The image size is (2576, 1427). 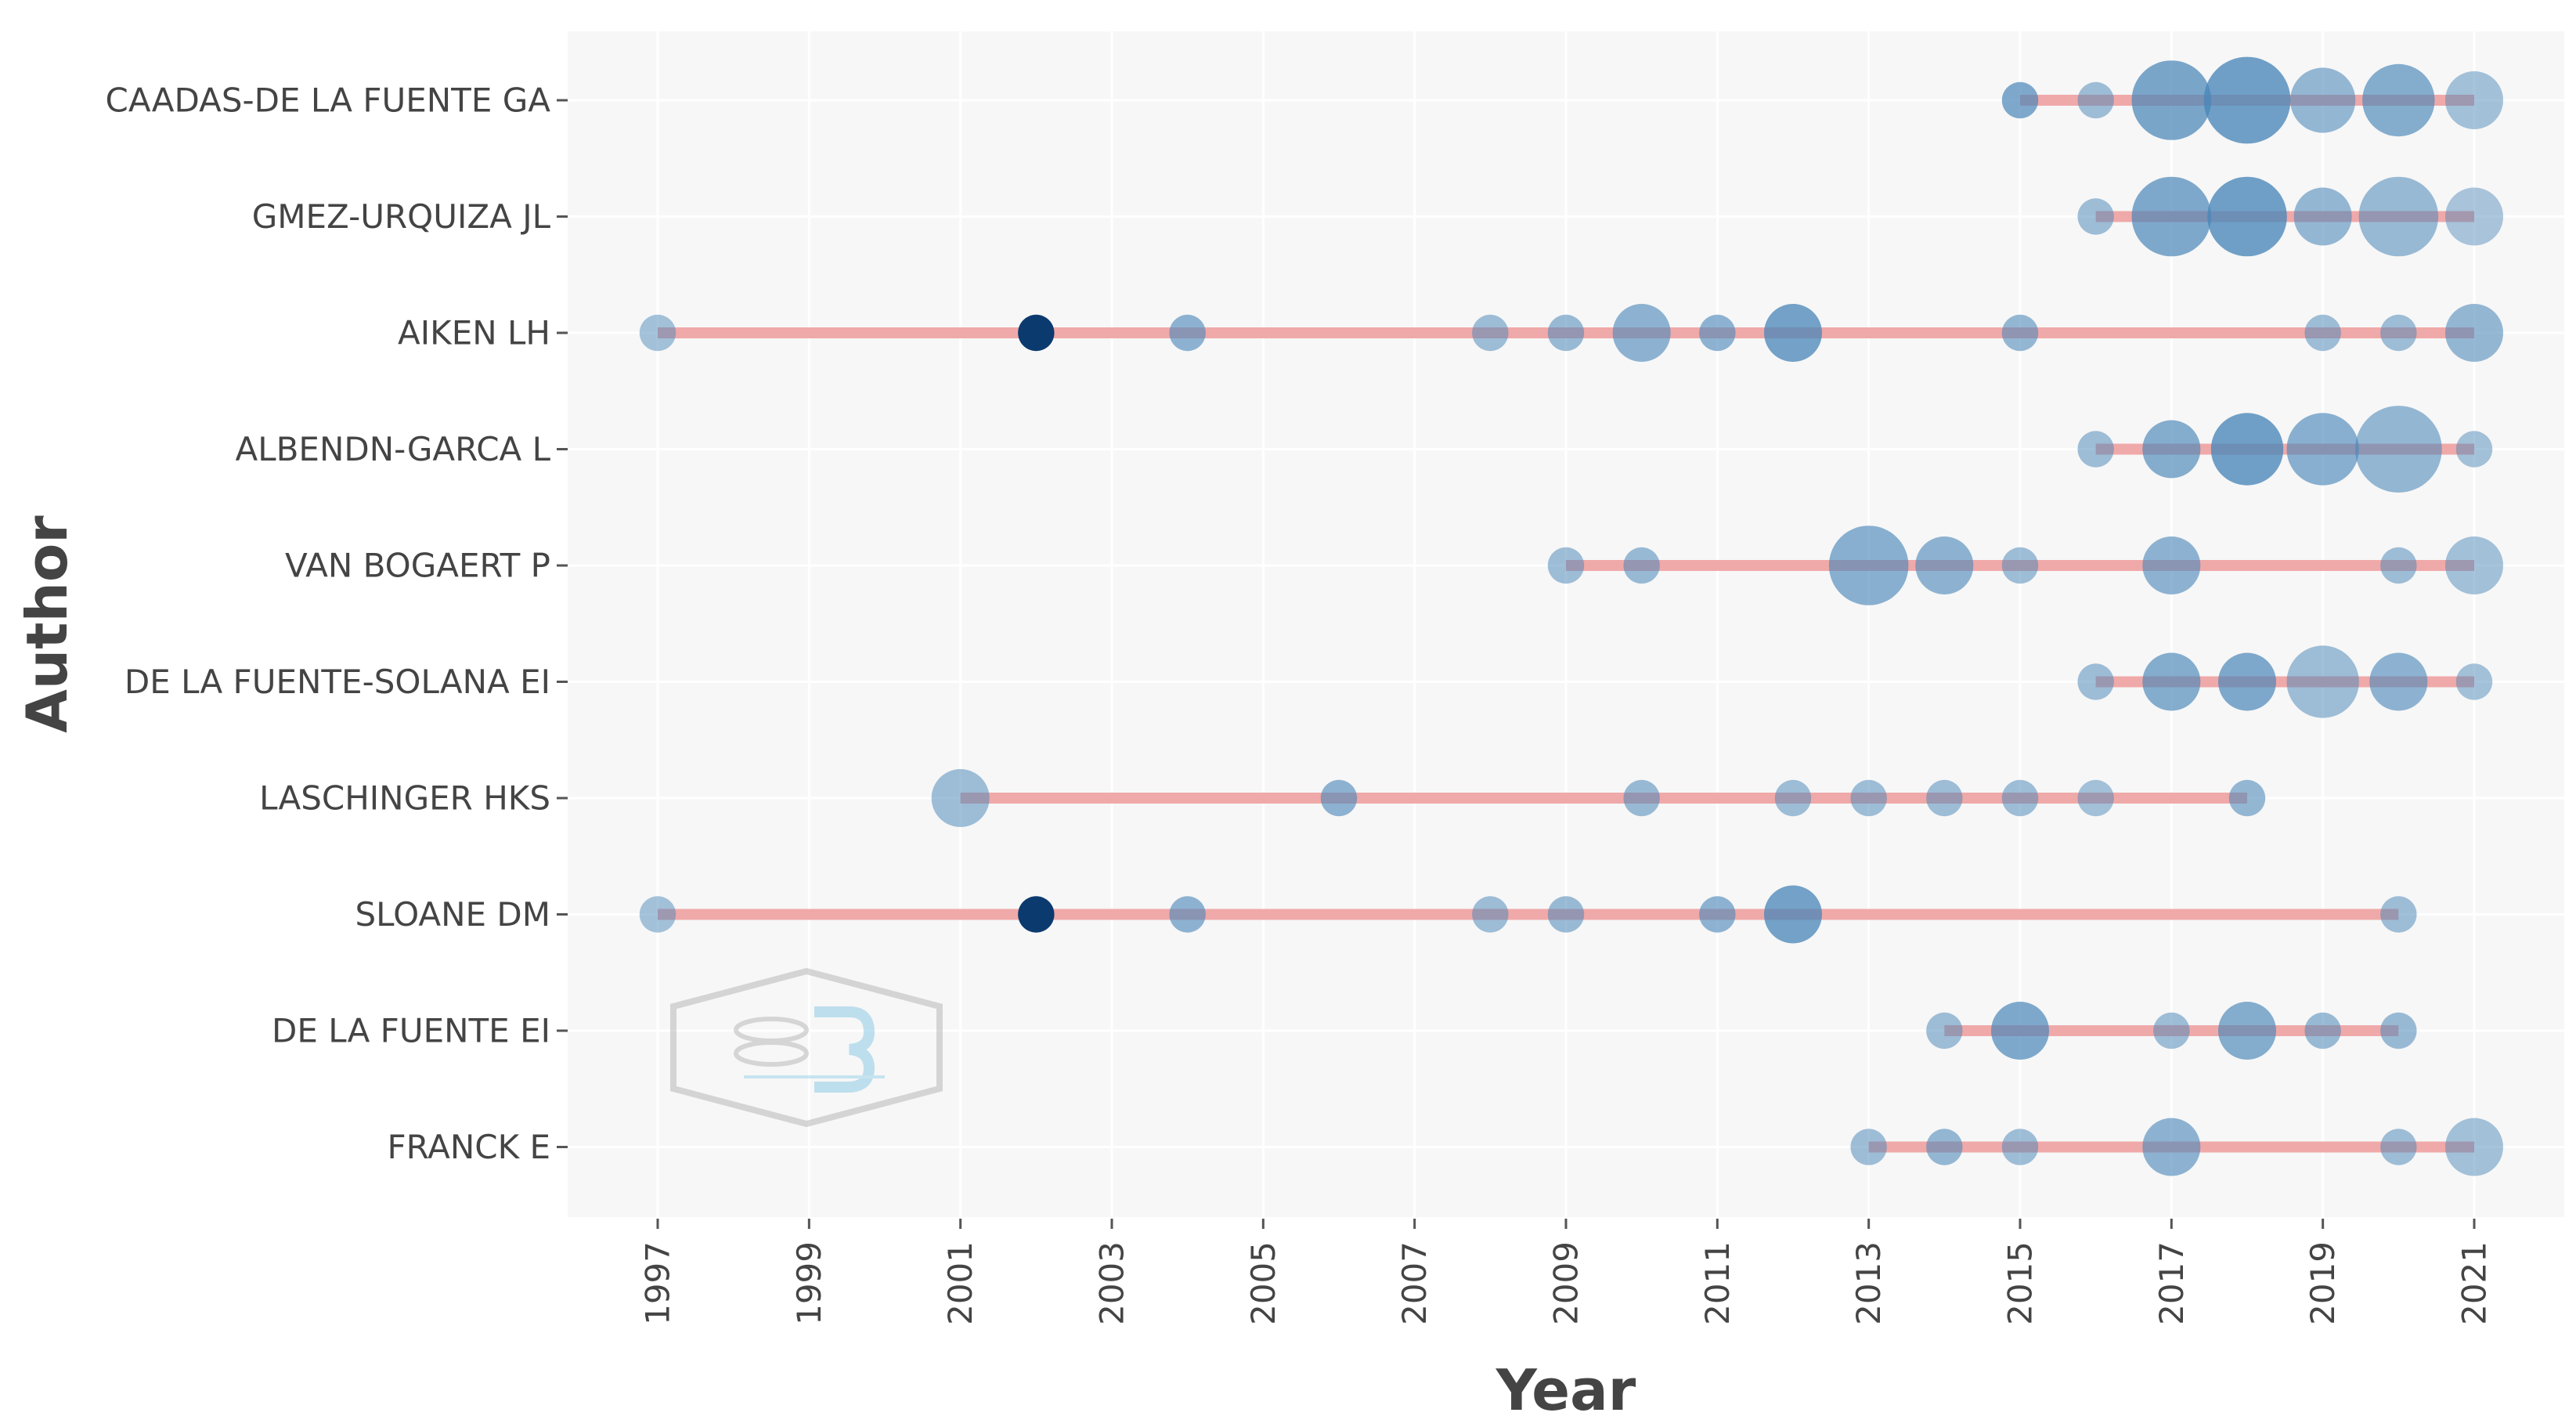 I want to click on y-tick-label: SLOANE DM, so click(x=453, y=914).